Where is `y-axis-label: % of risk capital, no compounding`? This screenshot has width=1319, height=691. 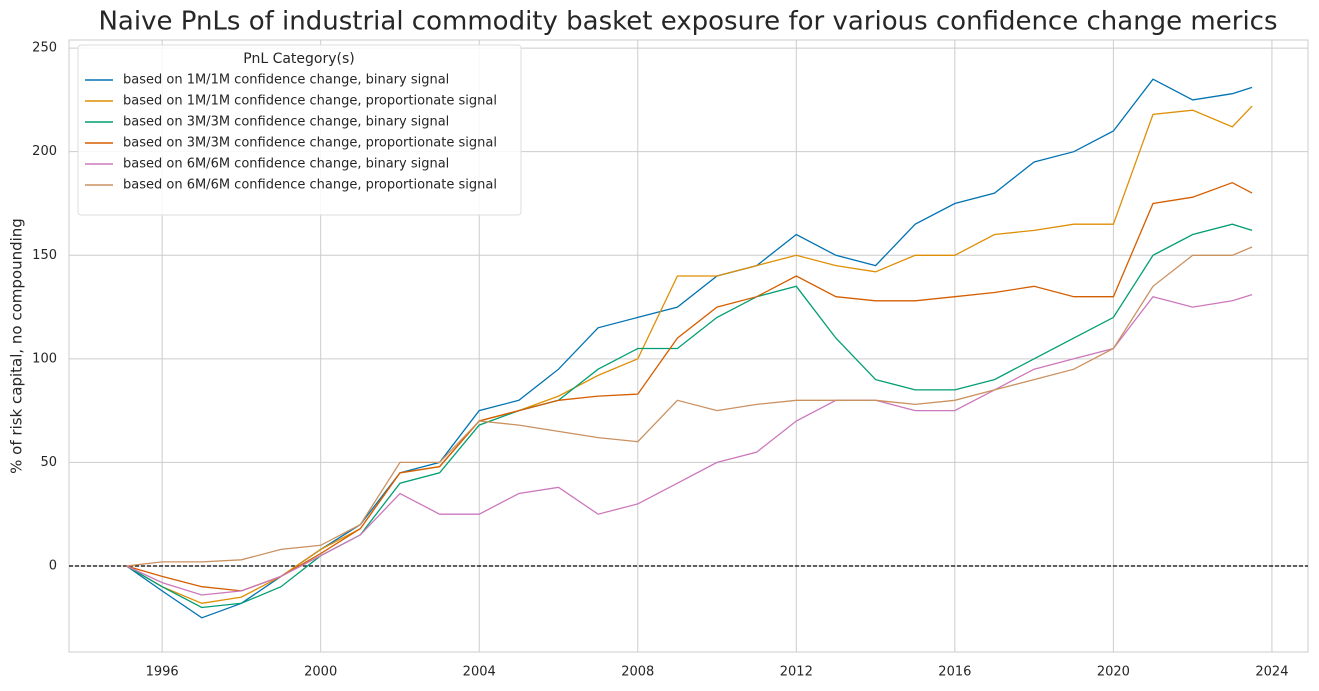
y-axis-label: % of risk capital, no compounding is located at coordinates (17, 346).